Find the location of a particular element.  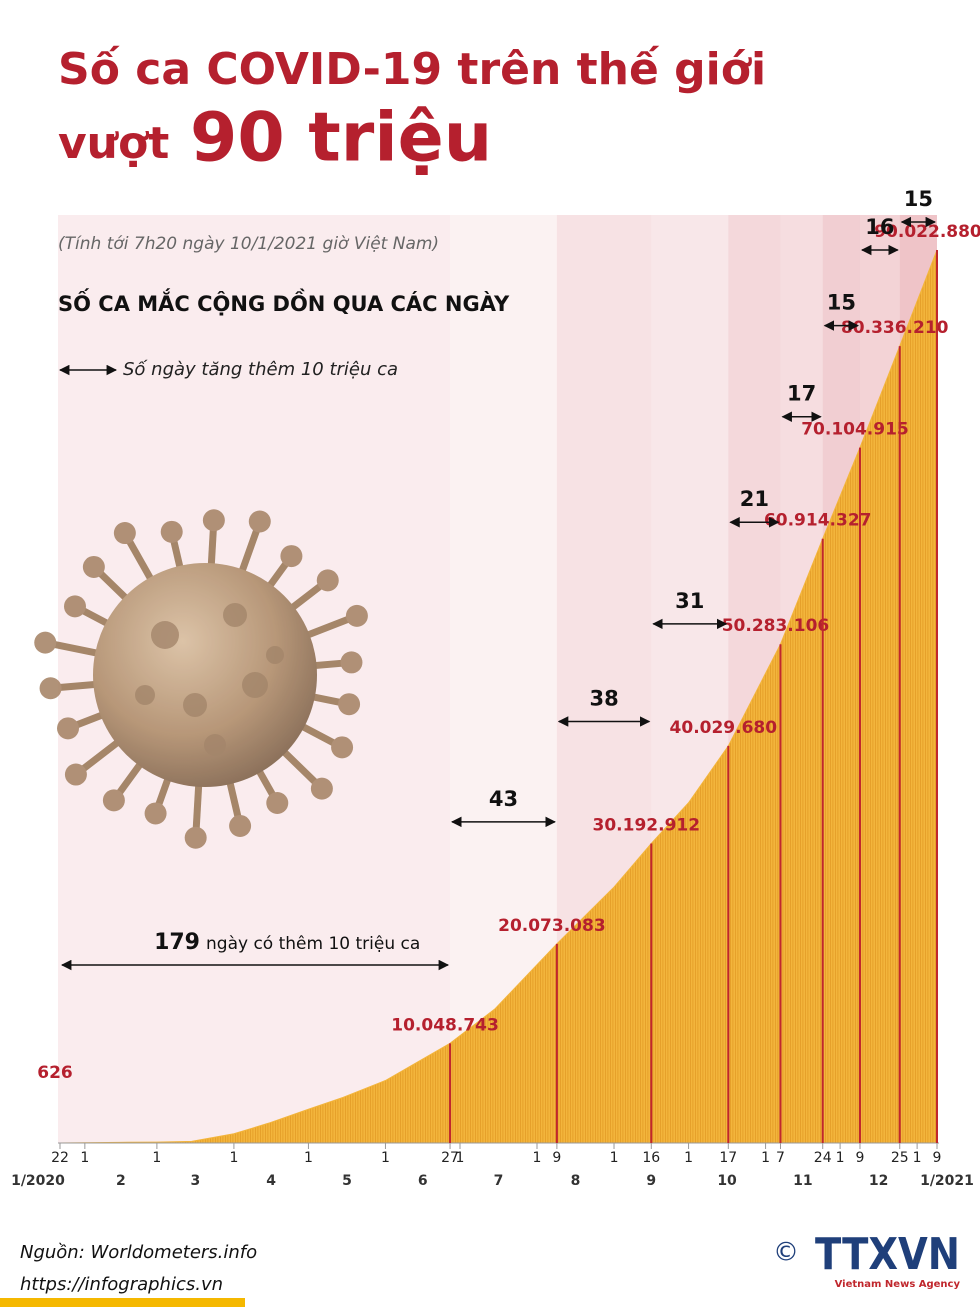

url: https://infographics.vn is located at coordinates (121, 1284).